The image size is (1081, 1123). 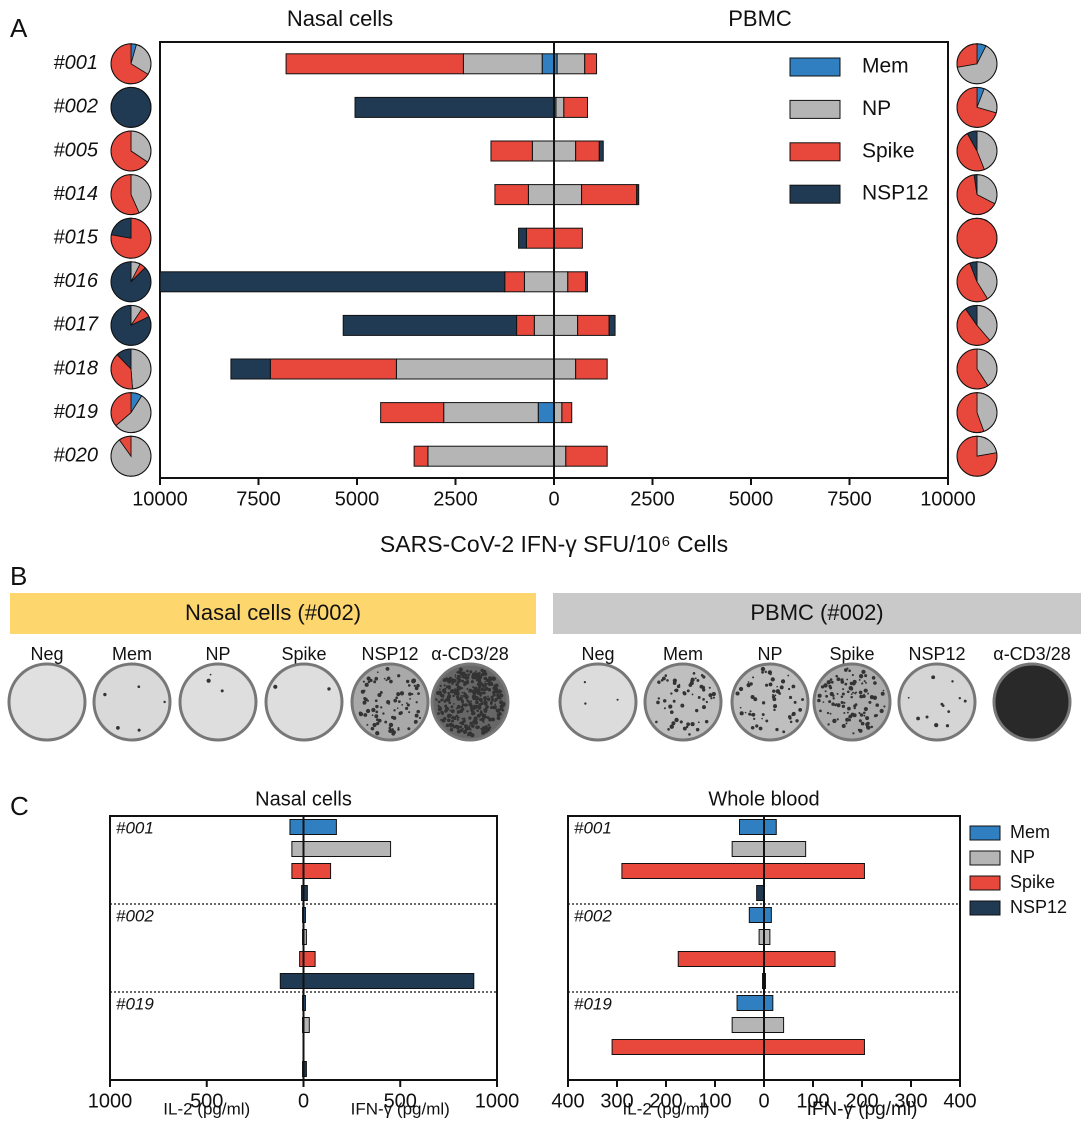 I want to click on row-label: #002, so click(x=76, y=107).